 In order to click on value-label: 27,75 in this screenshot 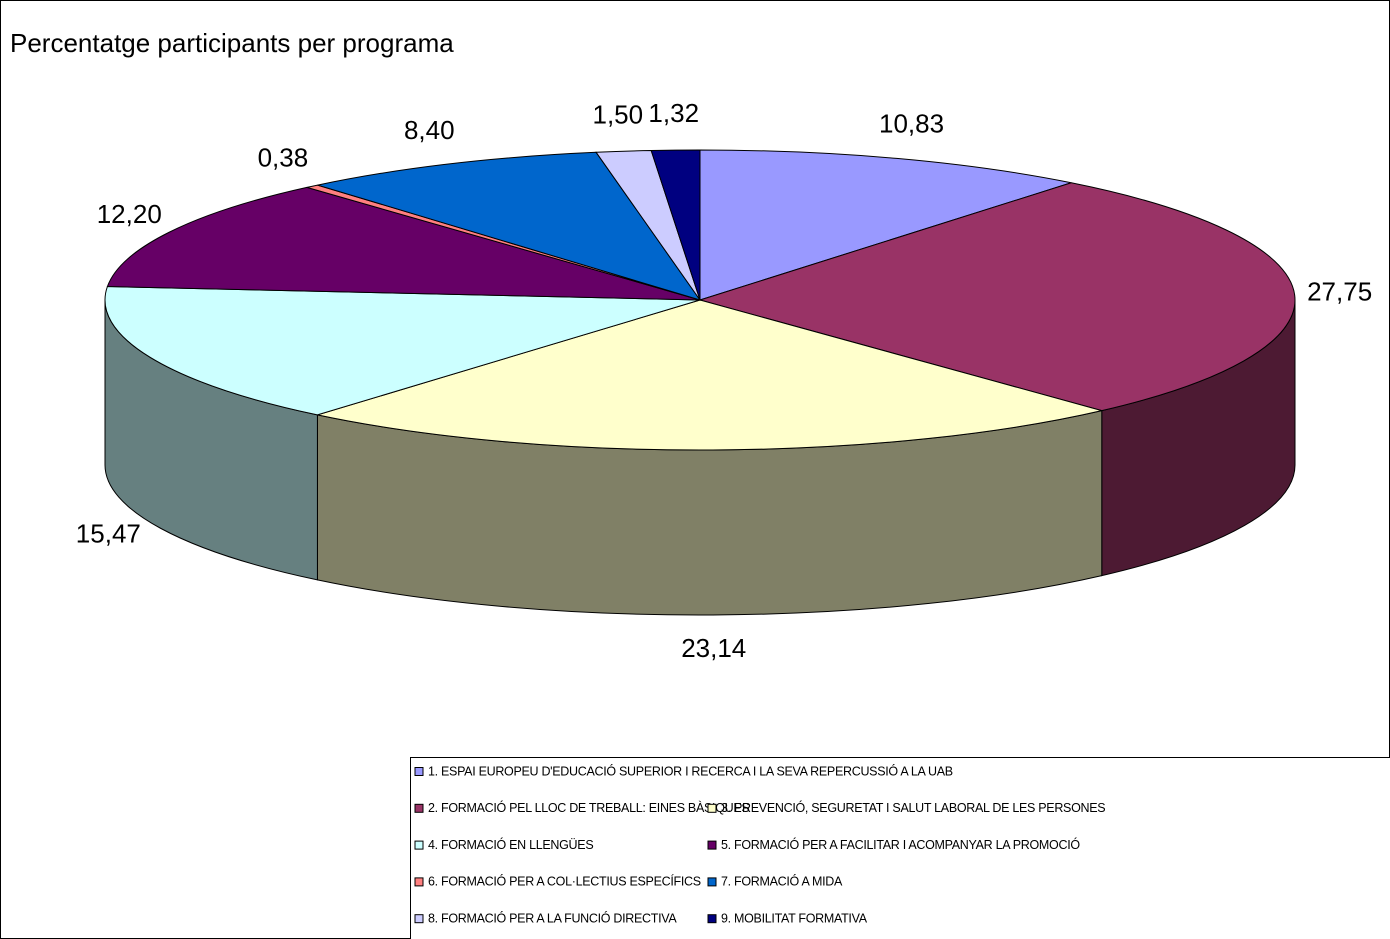, I will do `click(1339, 292)`.